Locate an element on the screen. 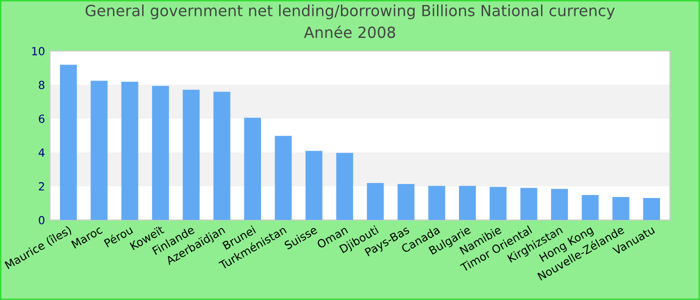  y-tick-label: 4 is located at coordinates (41, 152).